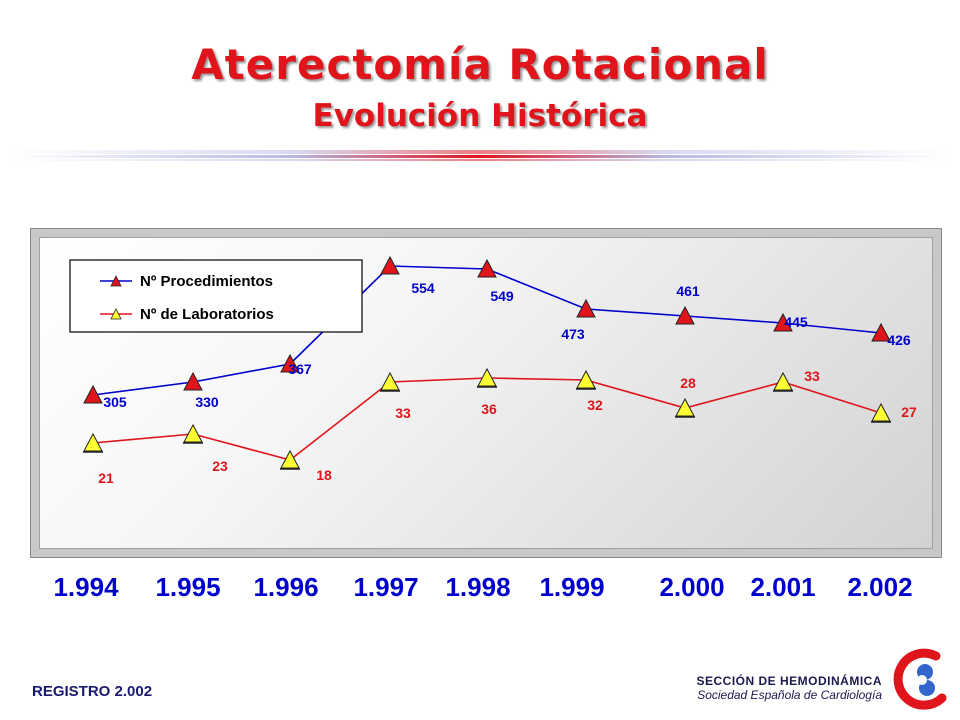  I want to click on x-tick-label: 1.996, so click(286, 587).